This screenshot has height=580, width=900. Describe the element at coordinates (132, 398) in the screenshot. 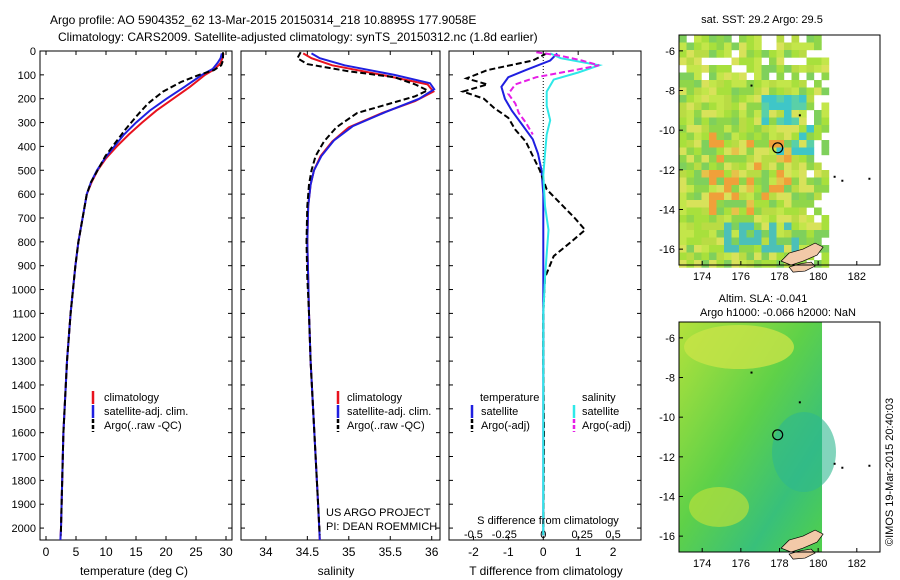

I see `legend-label-climatology: climatology` at that location.